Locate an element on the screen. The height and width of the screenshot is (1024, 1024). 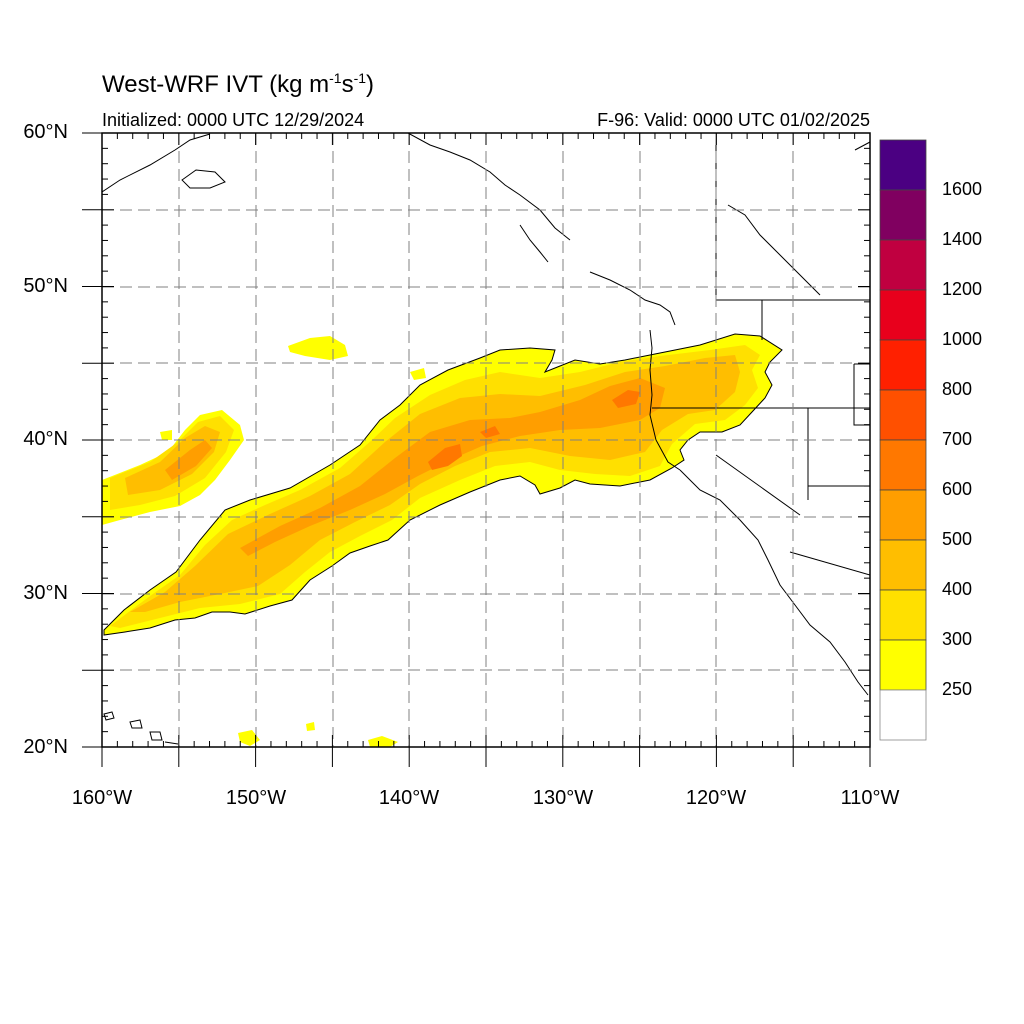
lon-label-150: 150°W is located at coordinates (256, 798).